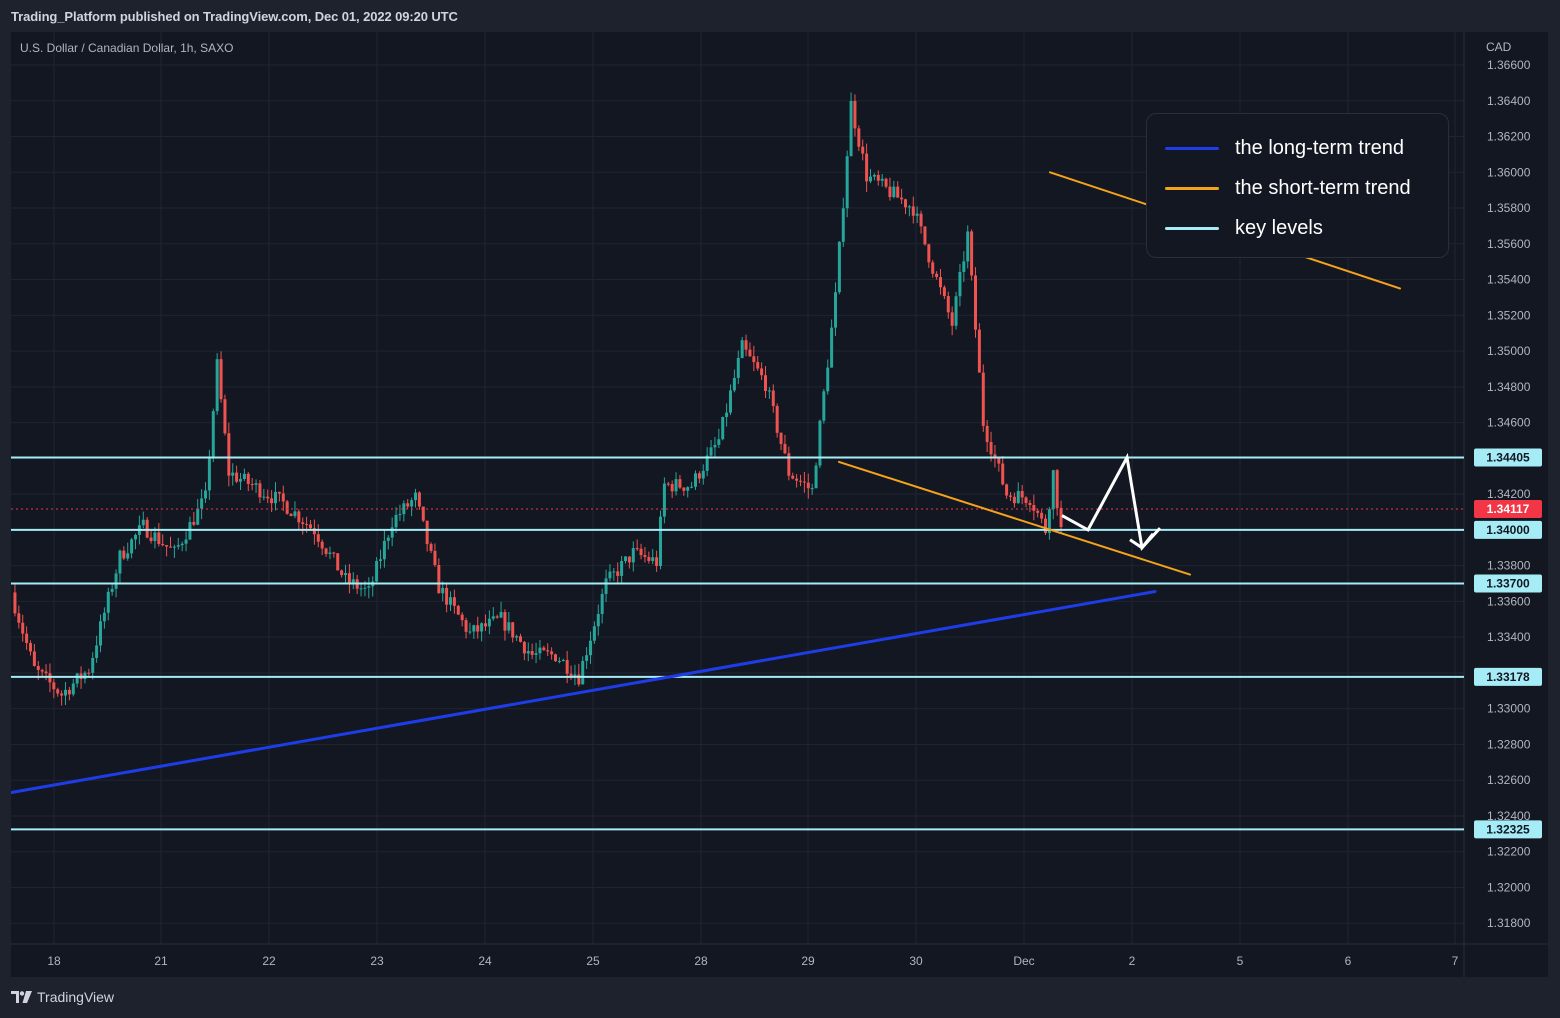 The image size is (1560, 1018). What do you see at coordinates (1508, 677) in the screenshot?
I see `key-level-badge: 1.33178` at bounding box center [1508, 677].